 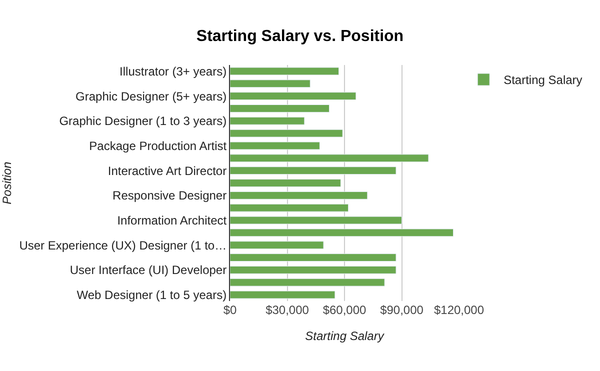 What do you see at coordinates (288, 310) in the screenshot?
I see `x-tick-label: $30,000` at bounding box center [288, 310].